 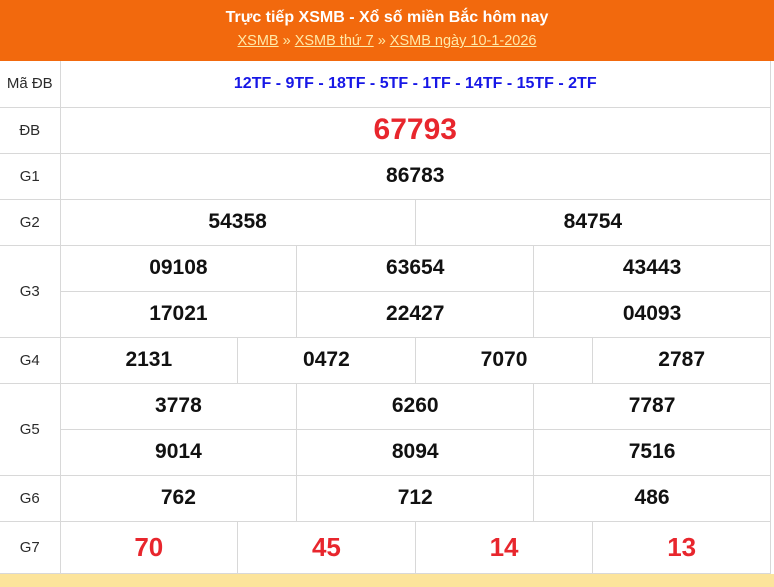 I want to click on prize-value: 9014, so click(x=179, y=452).